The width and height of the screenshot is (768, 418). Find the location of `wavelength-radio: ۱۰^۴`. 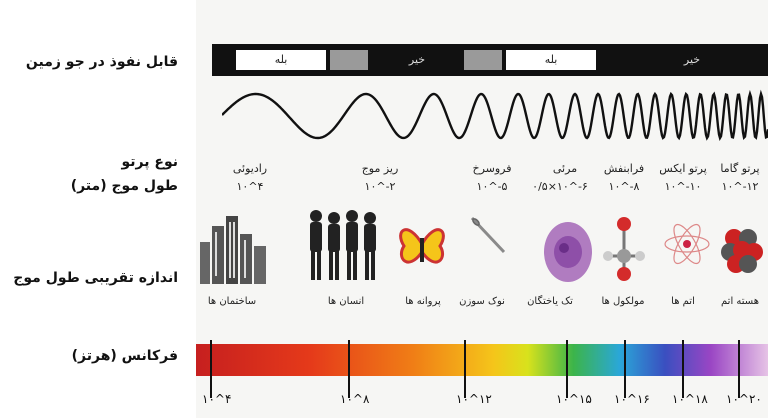

wavelength-radio: ۱۰^۴ is located at coordinates (250, 186).